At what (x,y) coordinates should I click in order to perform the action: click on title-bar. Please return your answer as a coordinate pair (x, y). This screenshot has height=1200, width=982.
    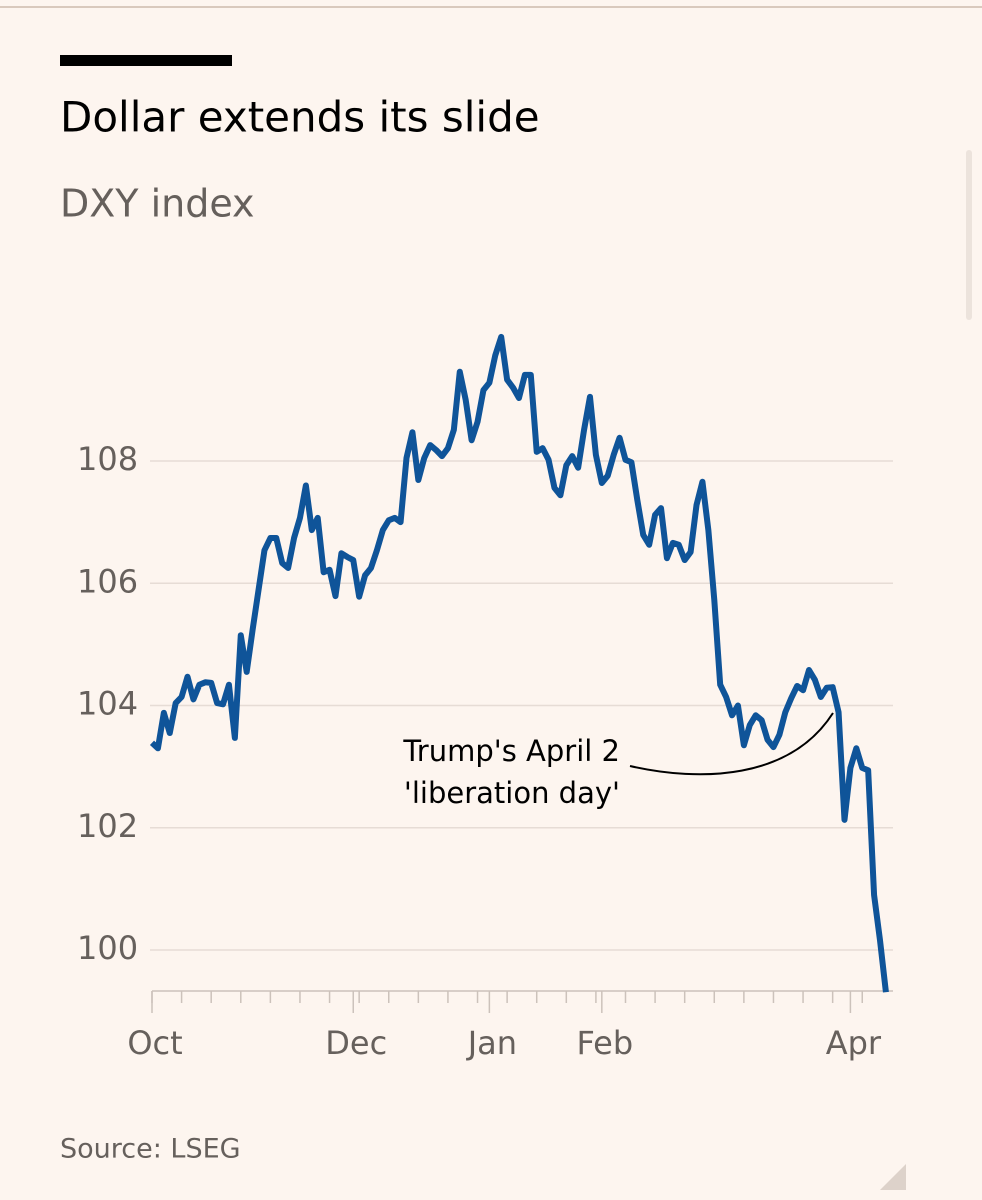
    Looking at the image, I should click on (146, 60).